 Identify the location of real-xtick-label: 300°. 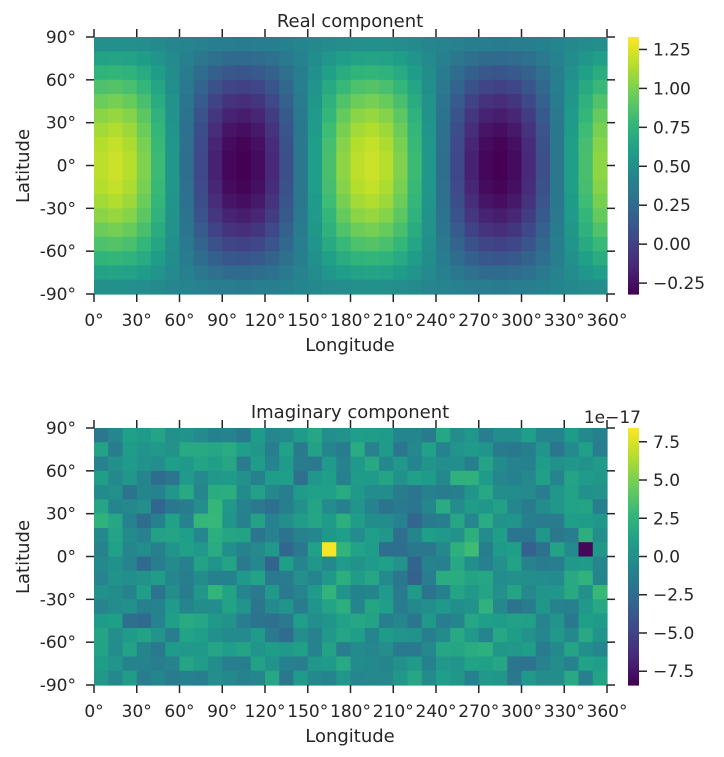
(521, 321).